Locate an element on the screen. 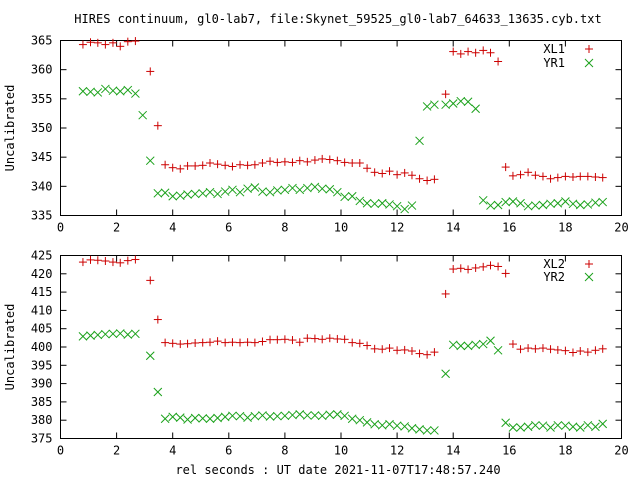  y-tick-label: 365 is located at coordinates (42, 41).